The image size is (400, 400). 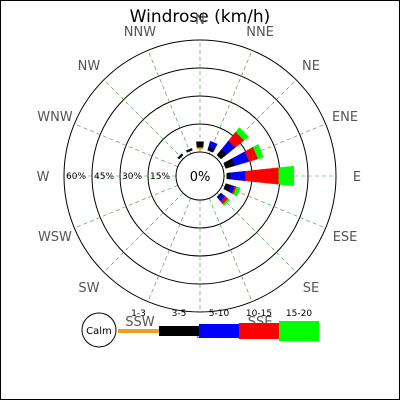 I want to click on legend-label-5-10: 5-10, so click(x=219, y=314).